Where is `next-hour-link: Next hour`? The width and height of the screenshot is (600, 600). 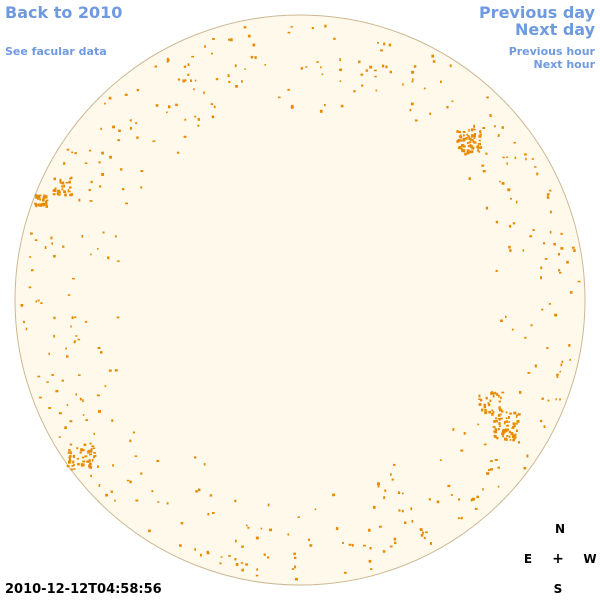
next-hour-link: Next hour is located at coordinates (564, 64).